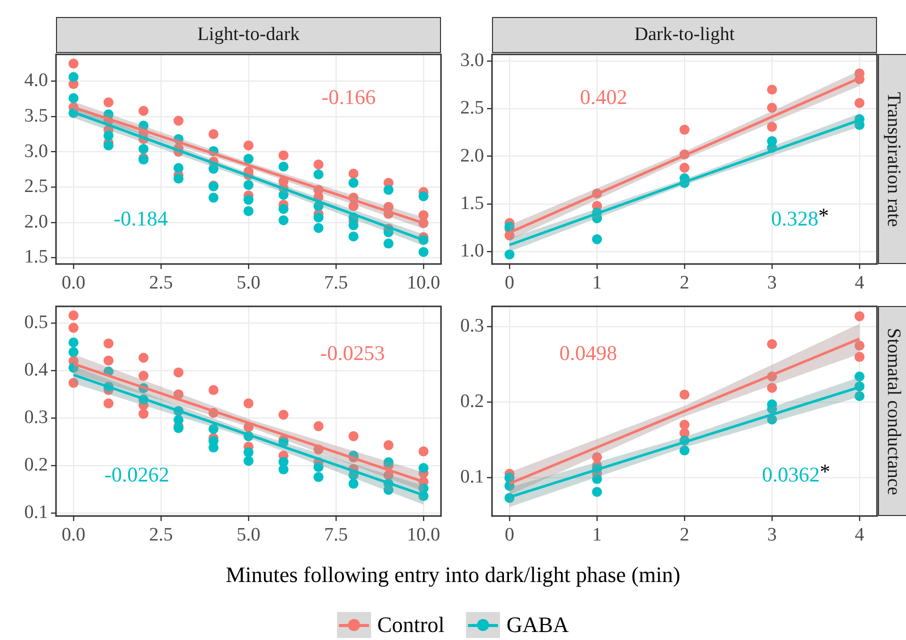 This screenshot has width=906, height=640. Describe the element at coordinates (36, 370) in the screenshot. I see `y-tick-label: 0.4` at that location.